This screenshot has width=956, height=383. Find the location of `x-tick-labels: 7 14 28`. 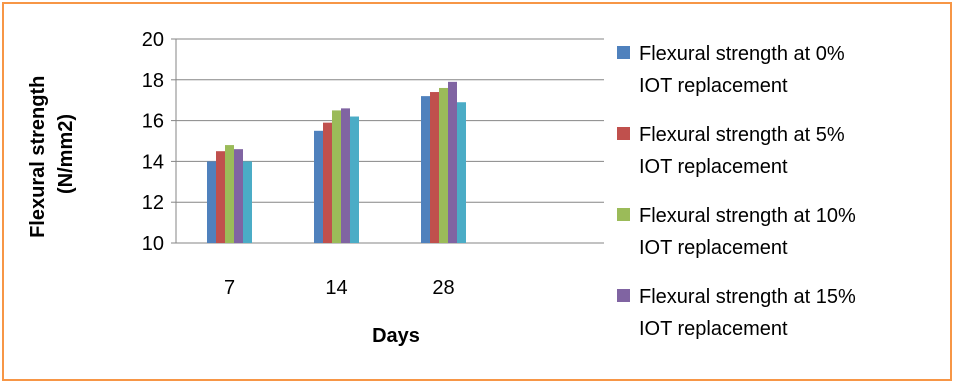

x-tick-labels: 7 14 28 is located at coordinates (339, 288).